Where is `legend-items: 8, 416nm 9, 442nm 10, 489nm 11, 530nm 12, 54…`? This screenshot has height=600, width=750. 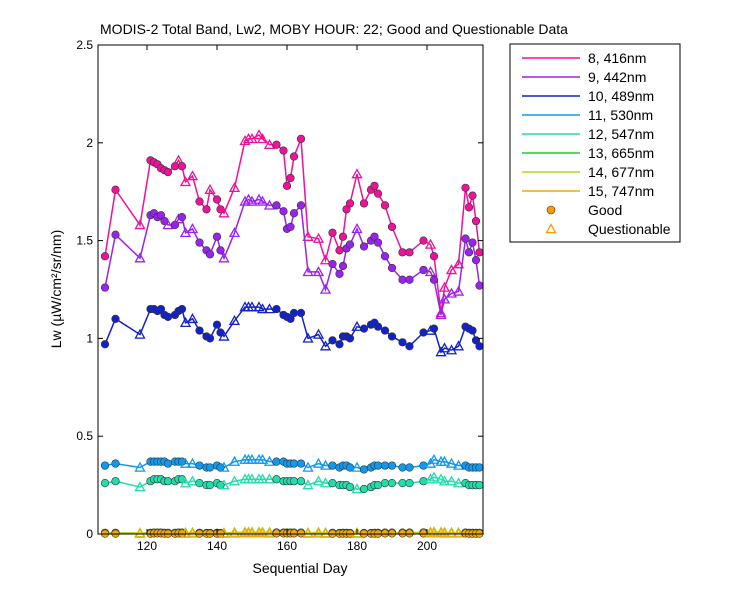
legend-items: 8, 416nm 9, 442nm 10, 489nm 11, 530nm 12, 54… is located at coordinates (596, 143).